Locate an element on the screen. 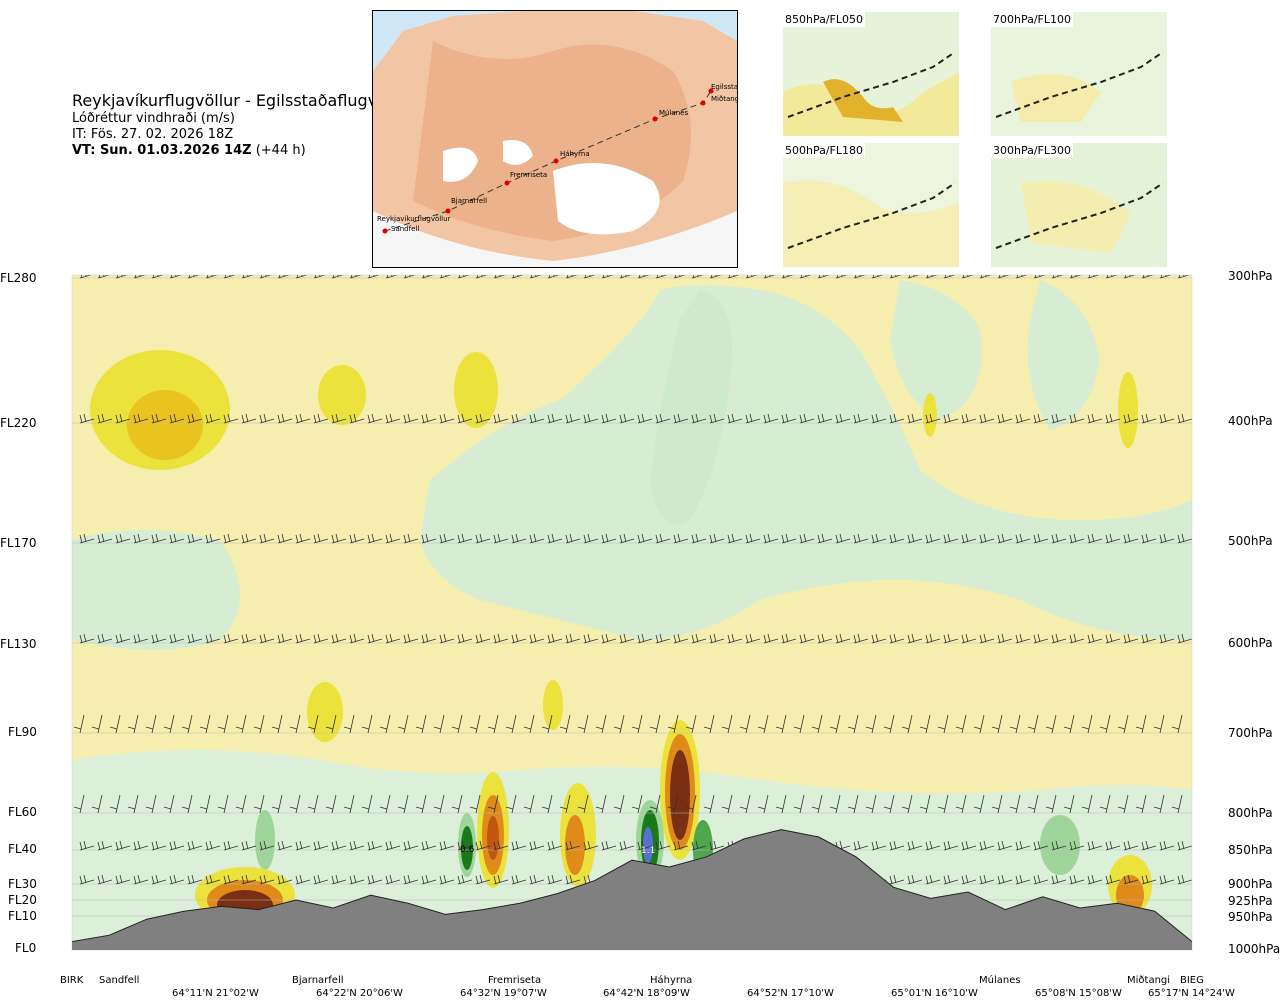  thumbnail-850hpa: 850hPa/FL050 is located at coordinates (871, 74).